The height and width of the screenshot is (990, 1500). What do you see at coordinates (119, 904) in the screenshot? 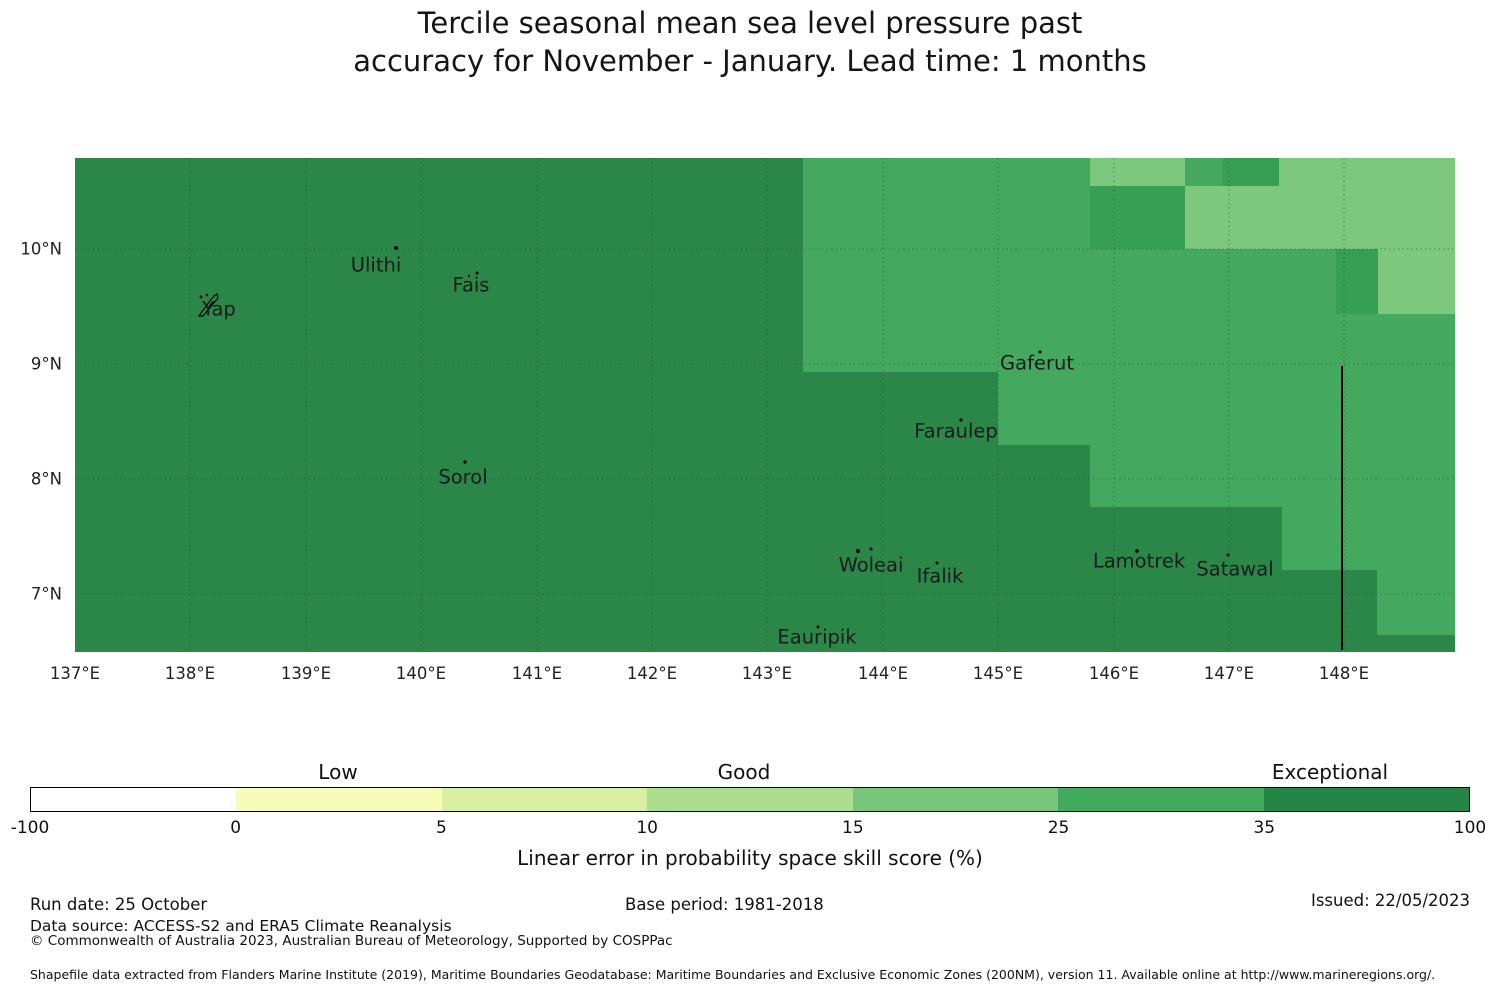
I see `run-date-text: Run date: 25 October` at bounding box center [119, 904].